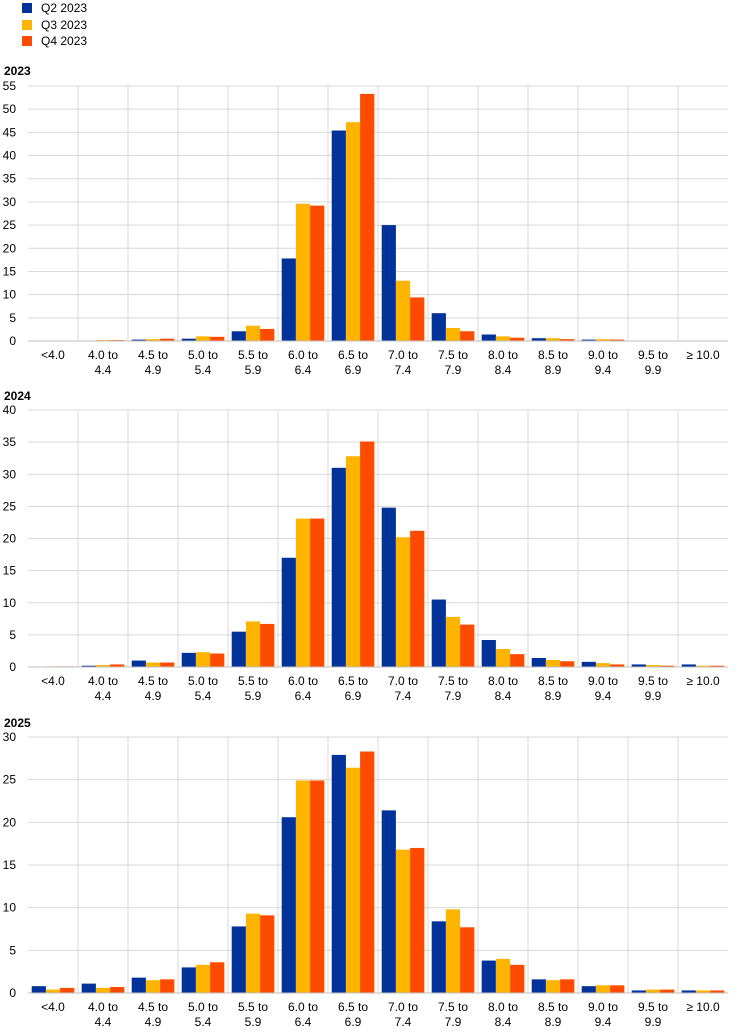  Describe the element at coordinates (603, 1022) in the screenshot. I see `x-tick-label-line: 9.4` at that location.